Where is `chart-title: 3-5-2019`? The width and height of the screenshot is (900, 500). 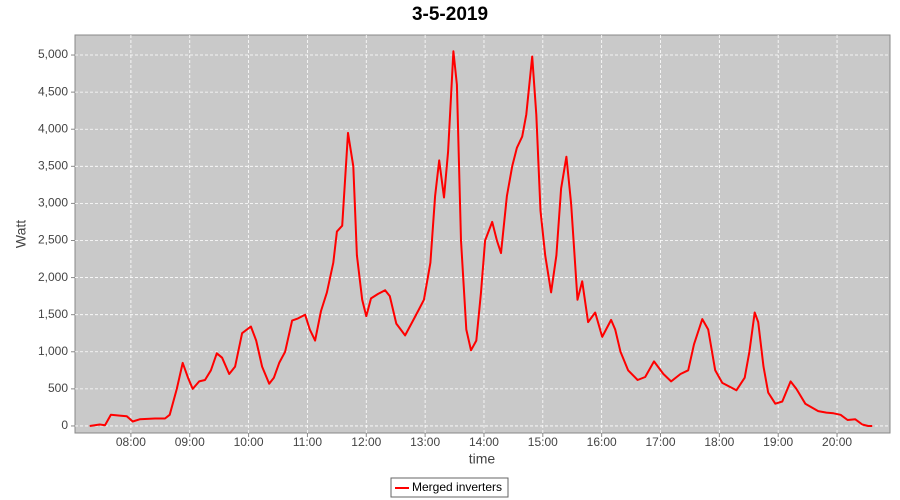 chart-title: 3-5-2019 is located at coordinates (450, 14).